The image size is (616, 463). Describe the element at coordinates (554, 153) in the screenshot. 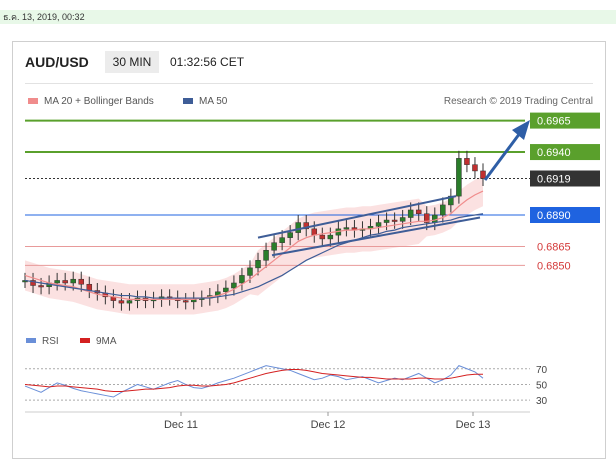

I see `level-label-0.6940: 0.6940` at that location.